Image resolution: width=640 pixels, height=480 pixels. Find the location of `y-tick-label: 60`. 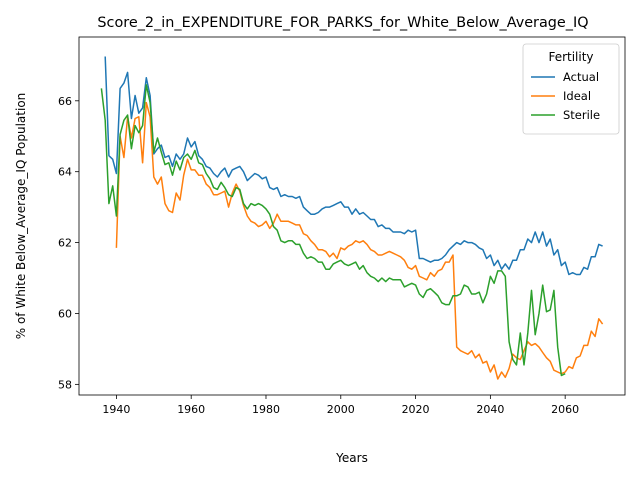

y-tick-label: 60 is located at coordinates (65, 313).